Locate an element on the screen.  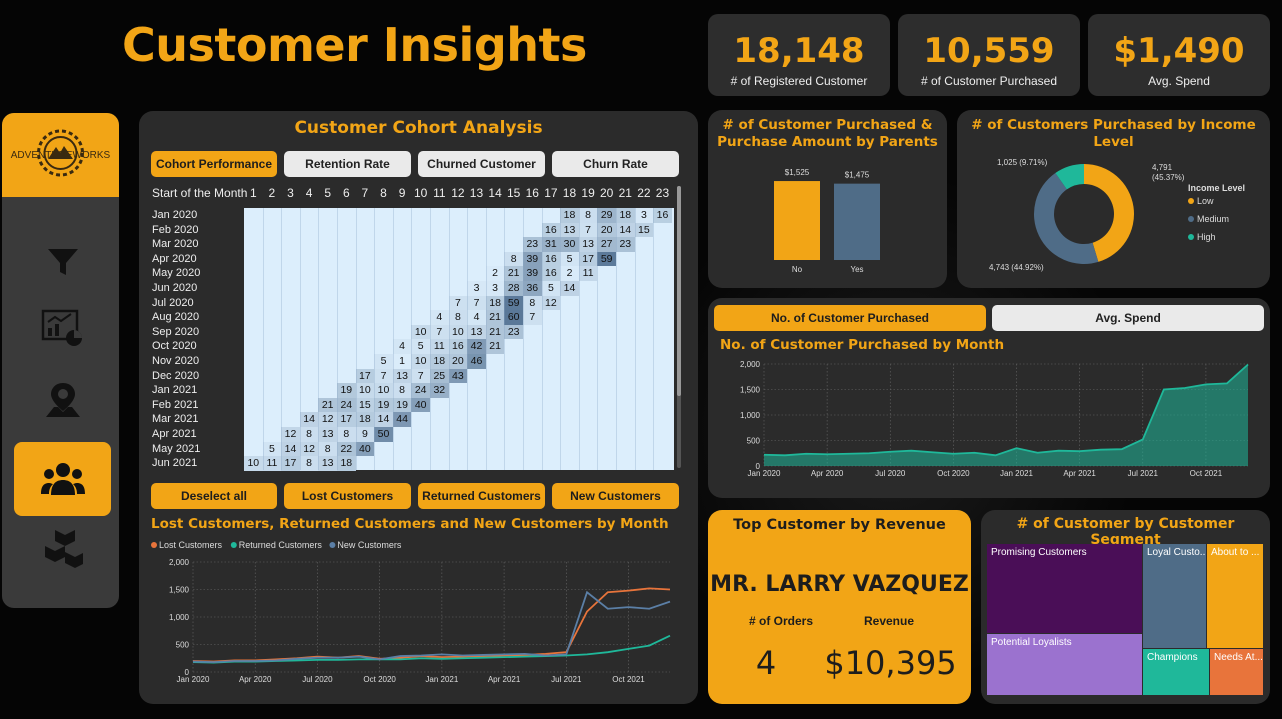
cohort-scrollbar is located at coordinates (679, 327).